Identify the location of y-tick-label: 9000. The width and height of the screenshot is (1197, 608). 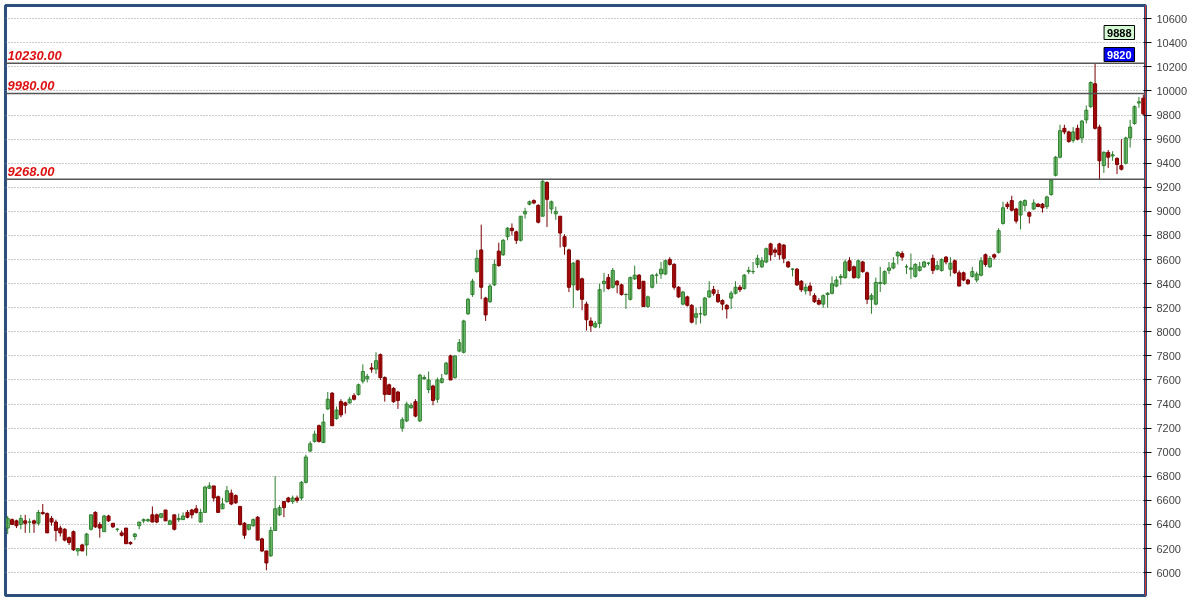
(1168, 211).